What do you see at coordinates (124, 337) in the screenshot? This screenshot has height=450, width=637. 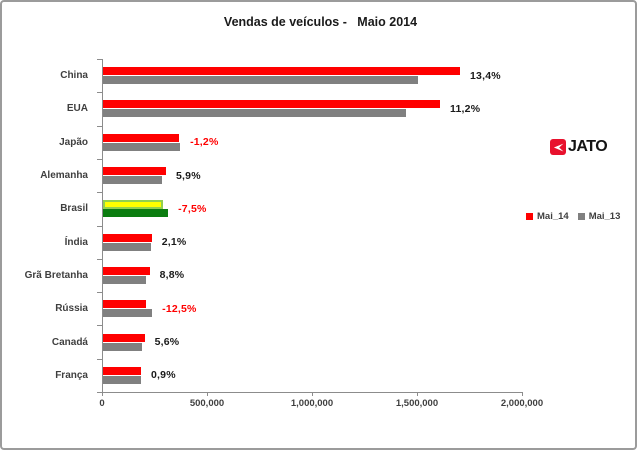 I see `bar-mai14-canad-` at bounding box center [124, 337].